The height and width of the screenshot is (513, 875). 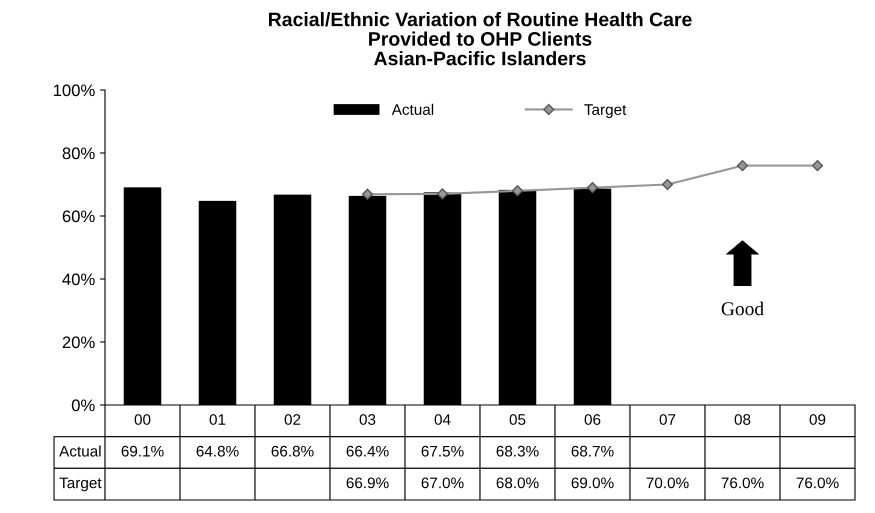 What do you see at coordinates (78, 153) in the screenshot?
I see `y-tick-label: 80%` at bounding box center [78, 153].